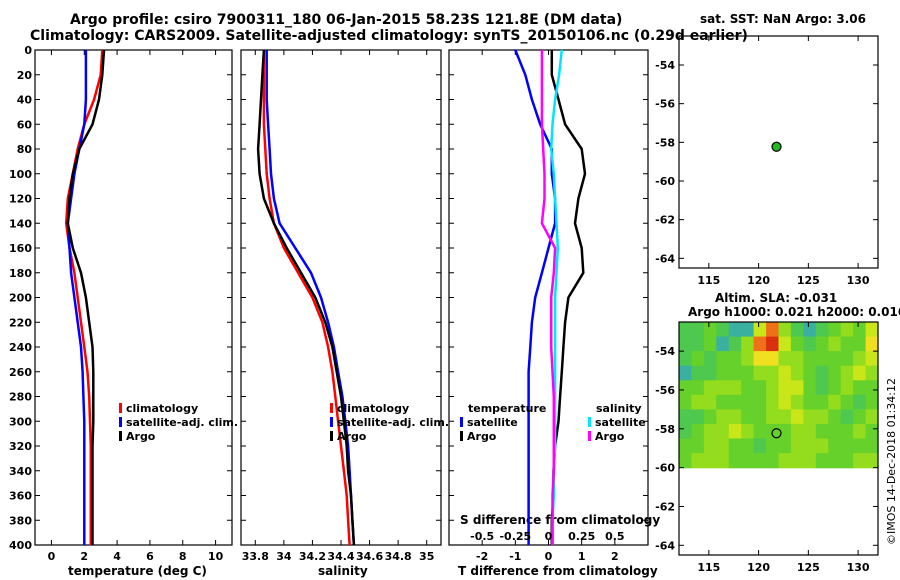  What do you see at coordinates (515, 556) in the screenshot?
I see `differences-xtick-label: -1` at bounding box center [515, 556].